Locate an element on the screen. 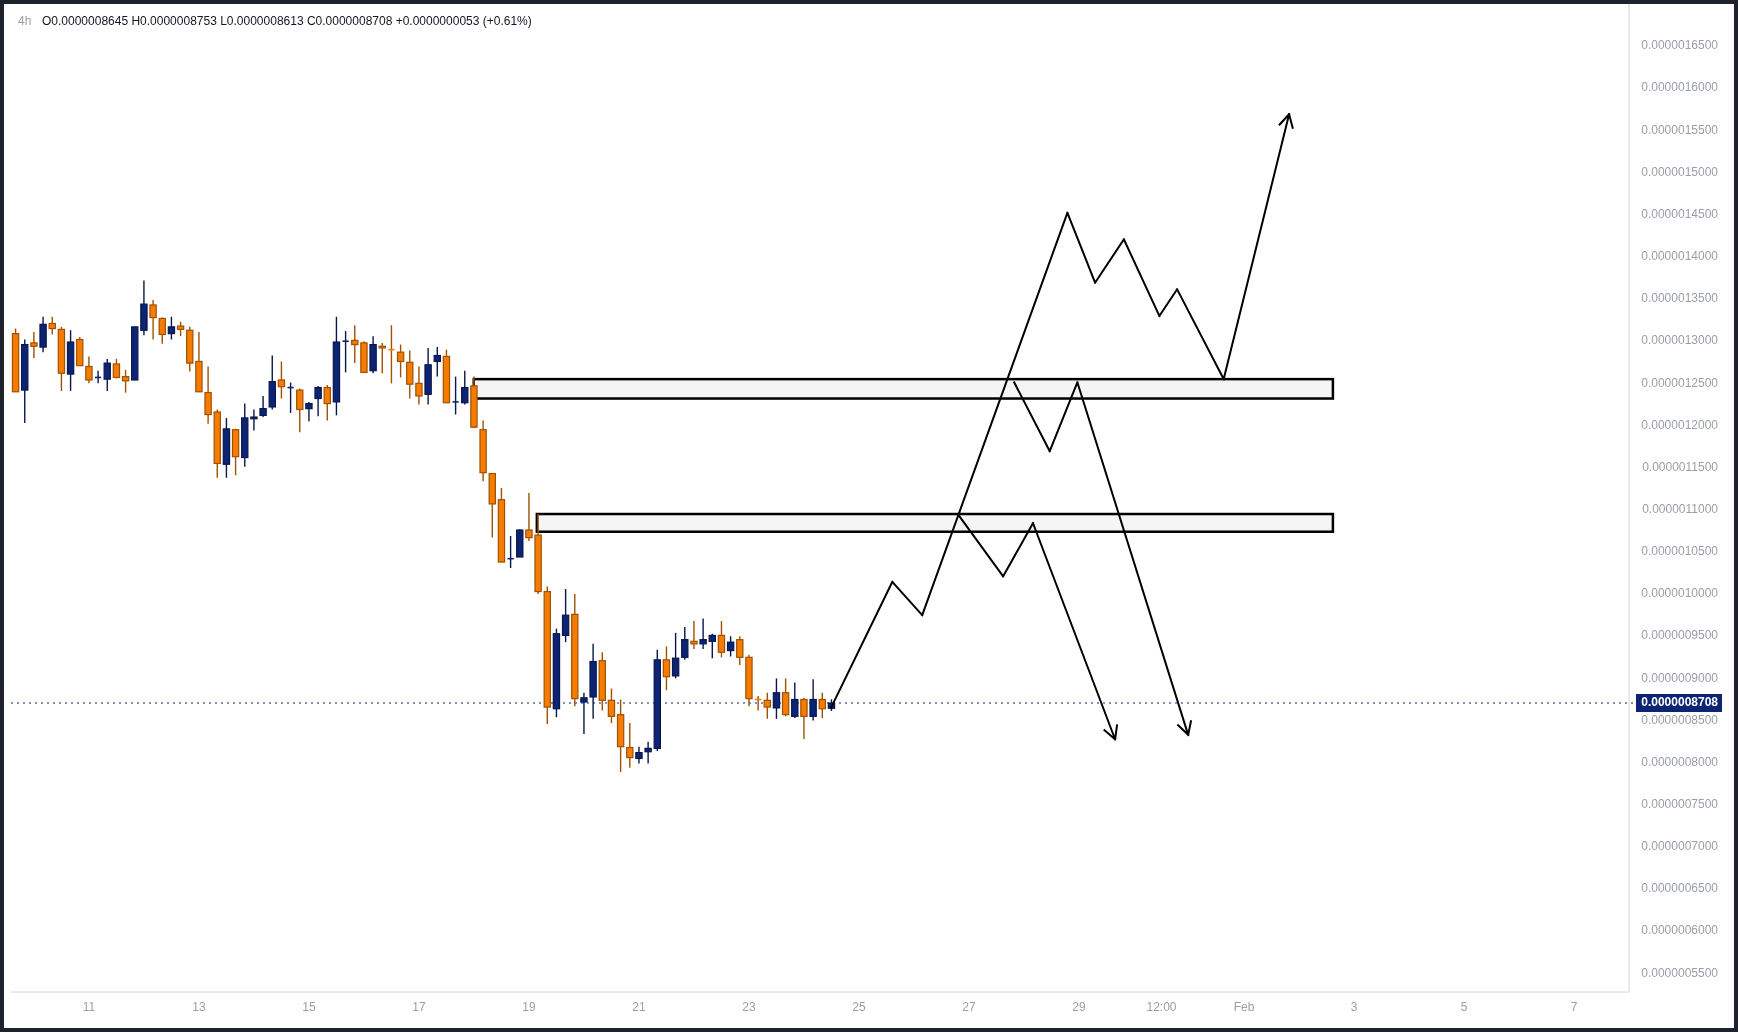  y-tick-label: 0.0000015000 is located at coordinates (1680, 171).